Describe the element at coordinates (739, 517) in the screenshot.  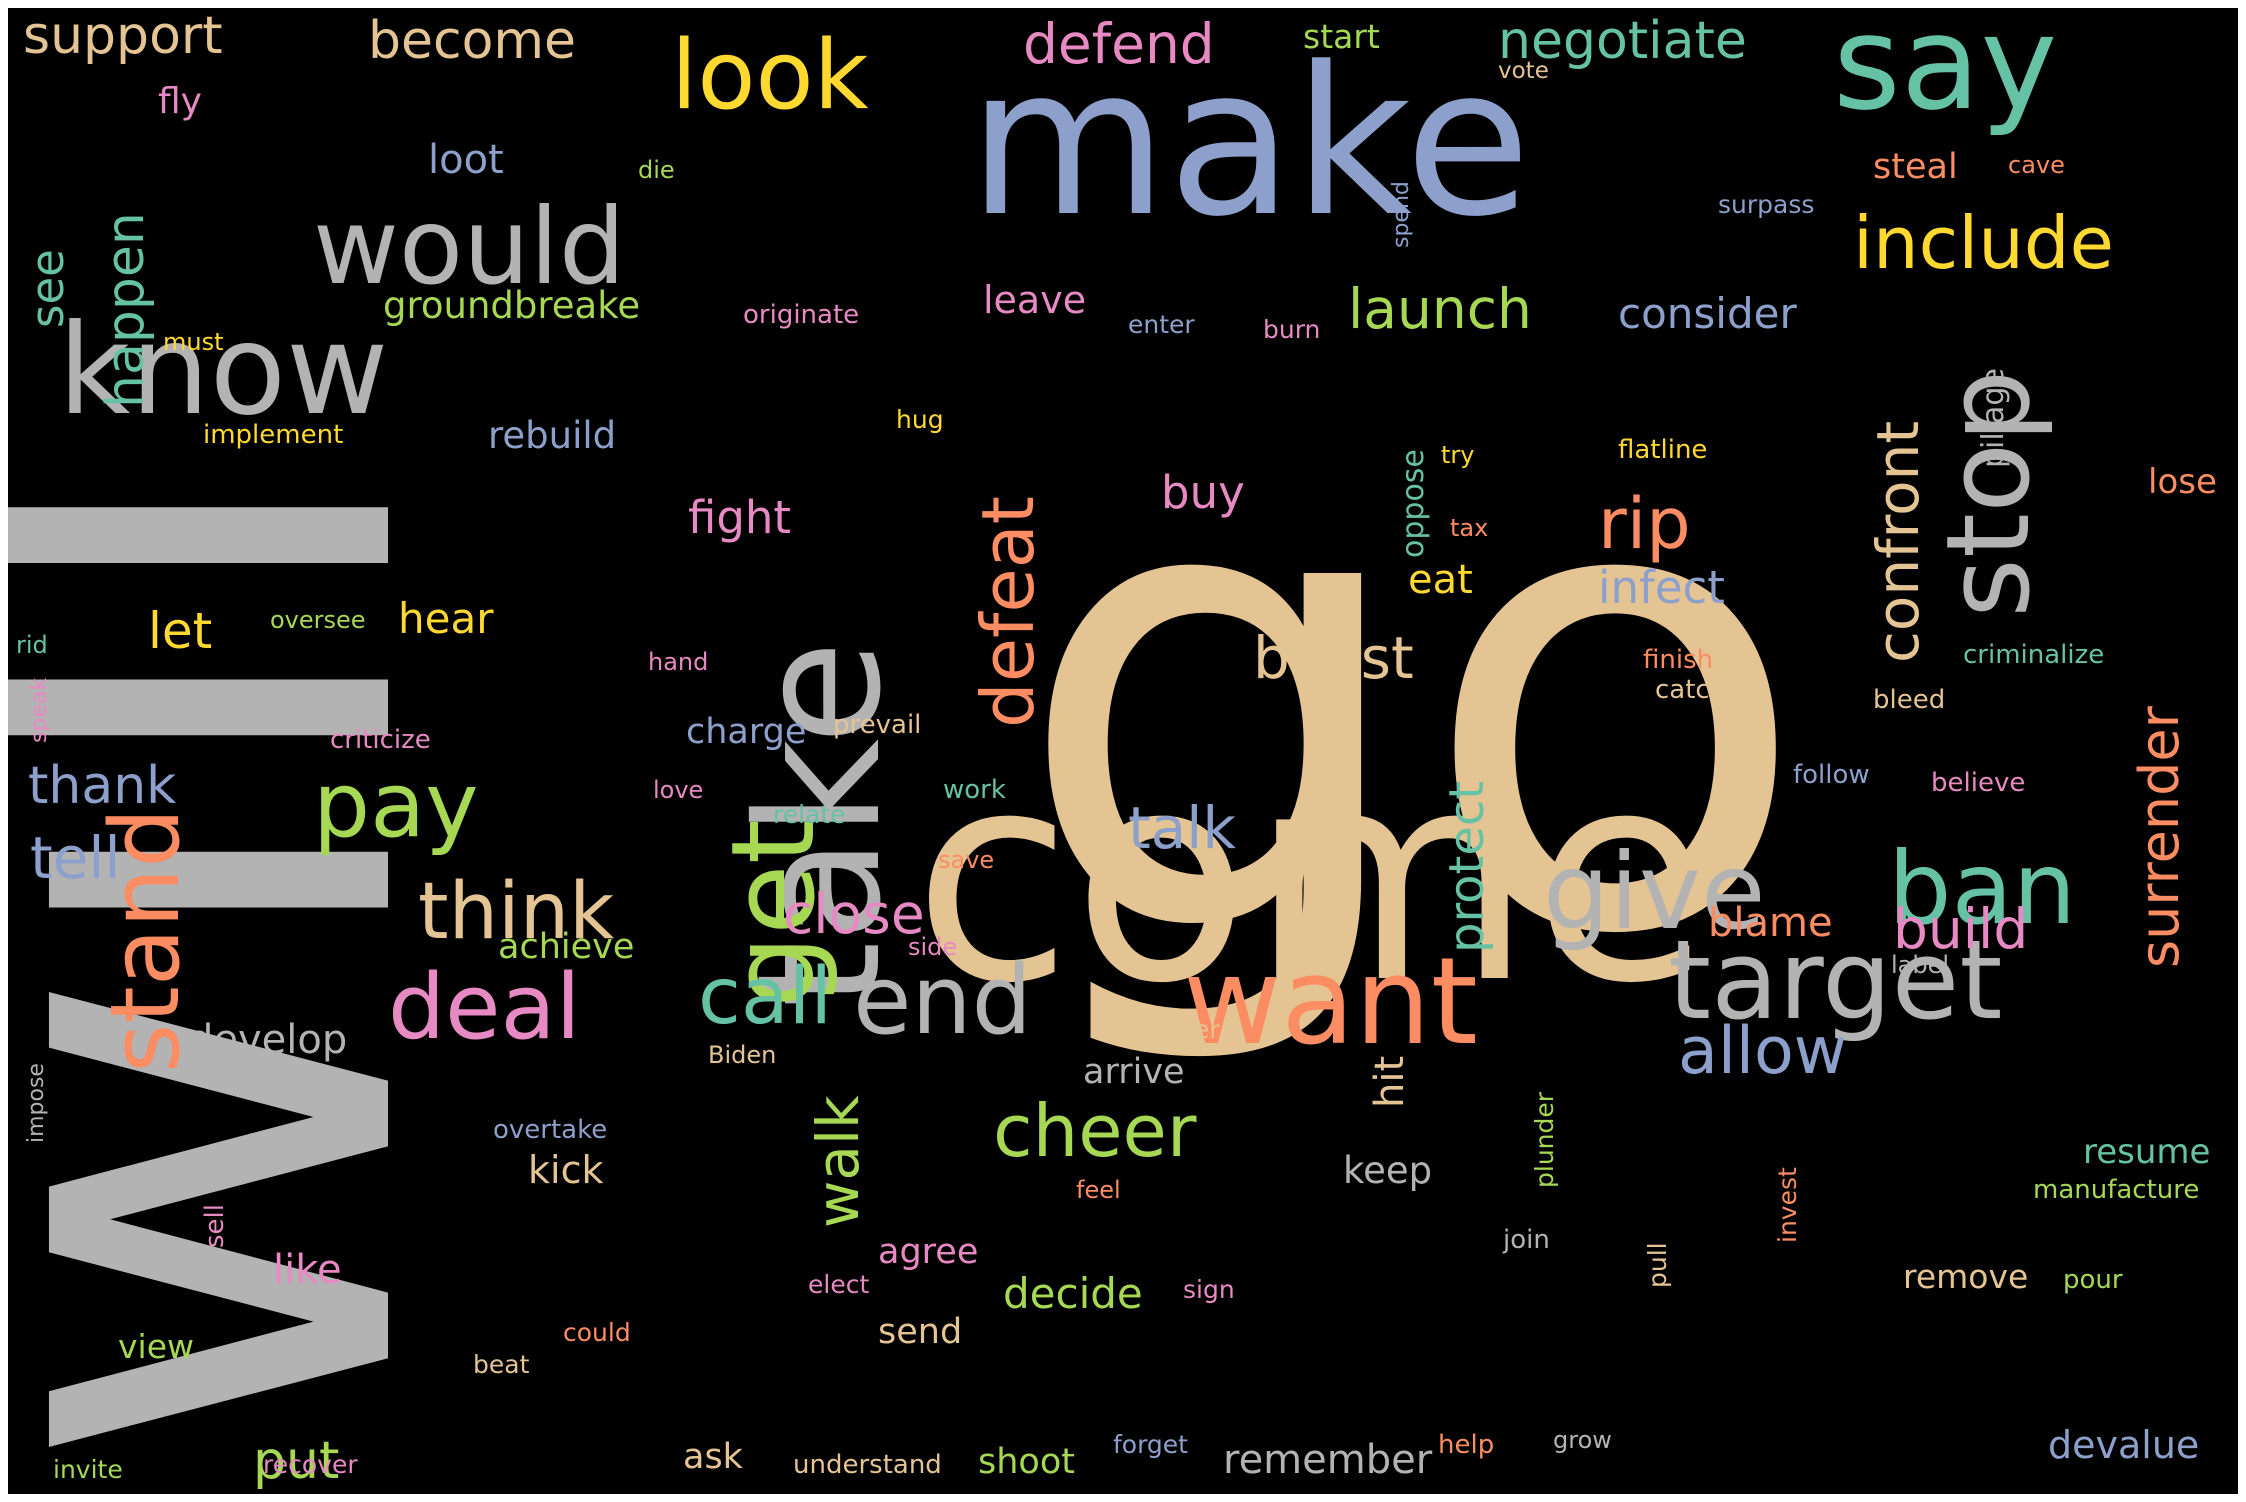
I see `word-fight: fight` at that location.